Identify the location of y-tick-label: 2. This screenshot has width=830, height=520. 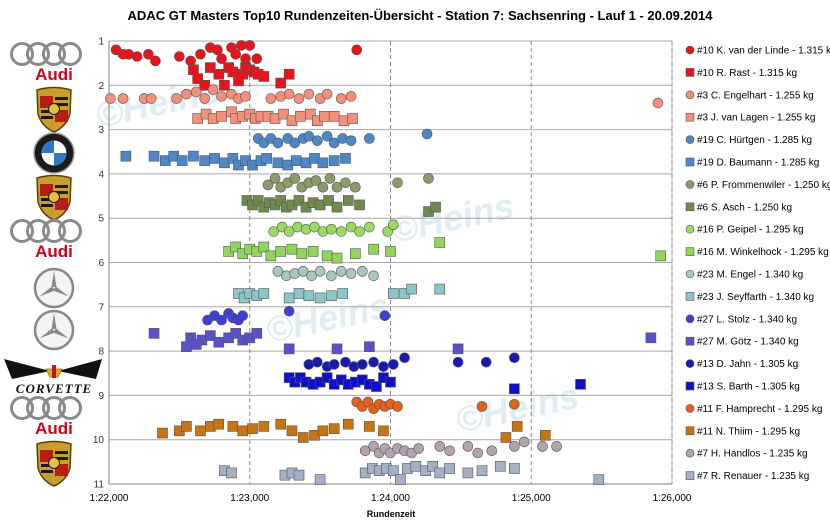
(101, 86).